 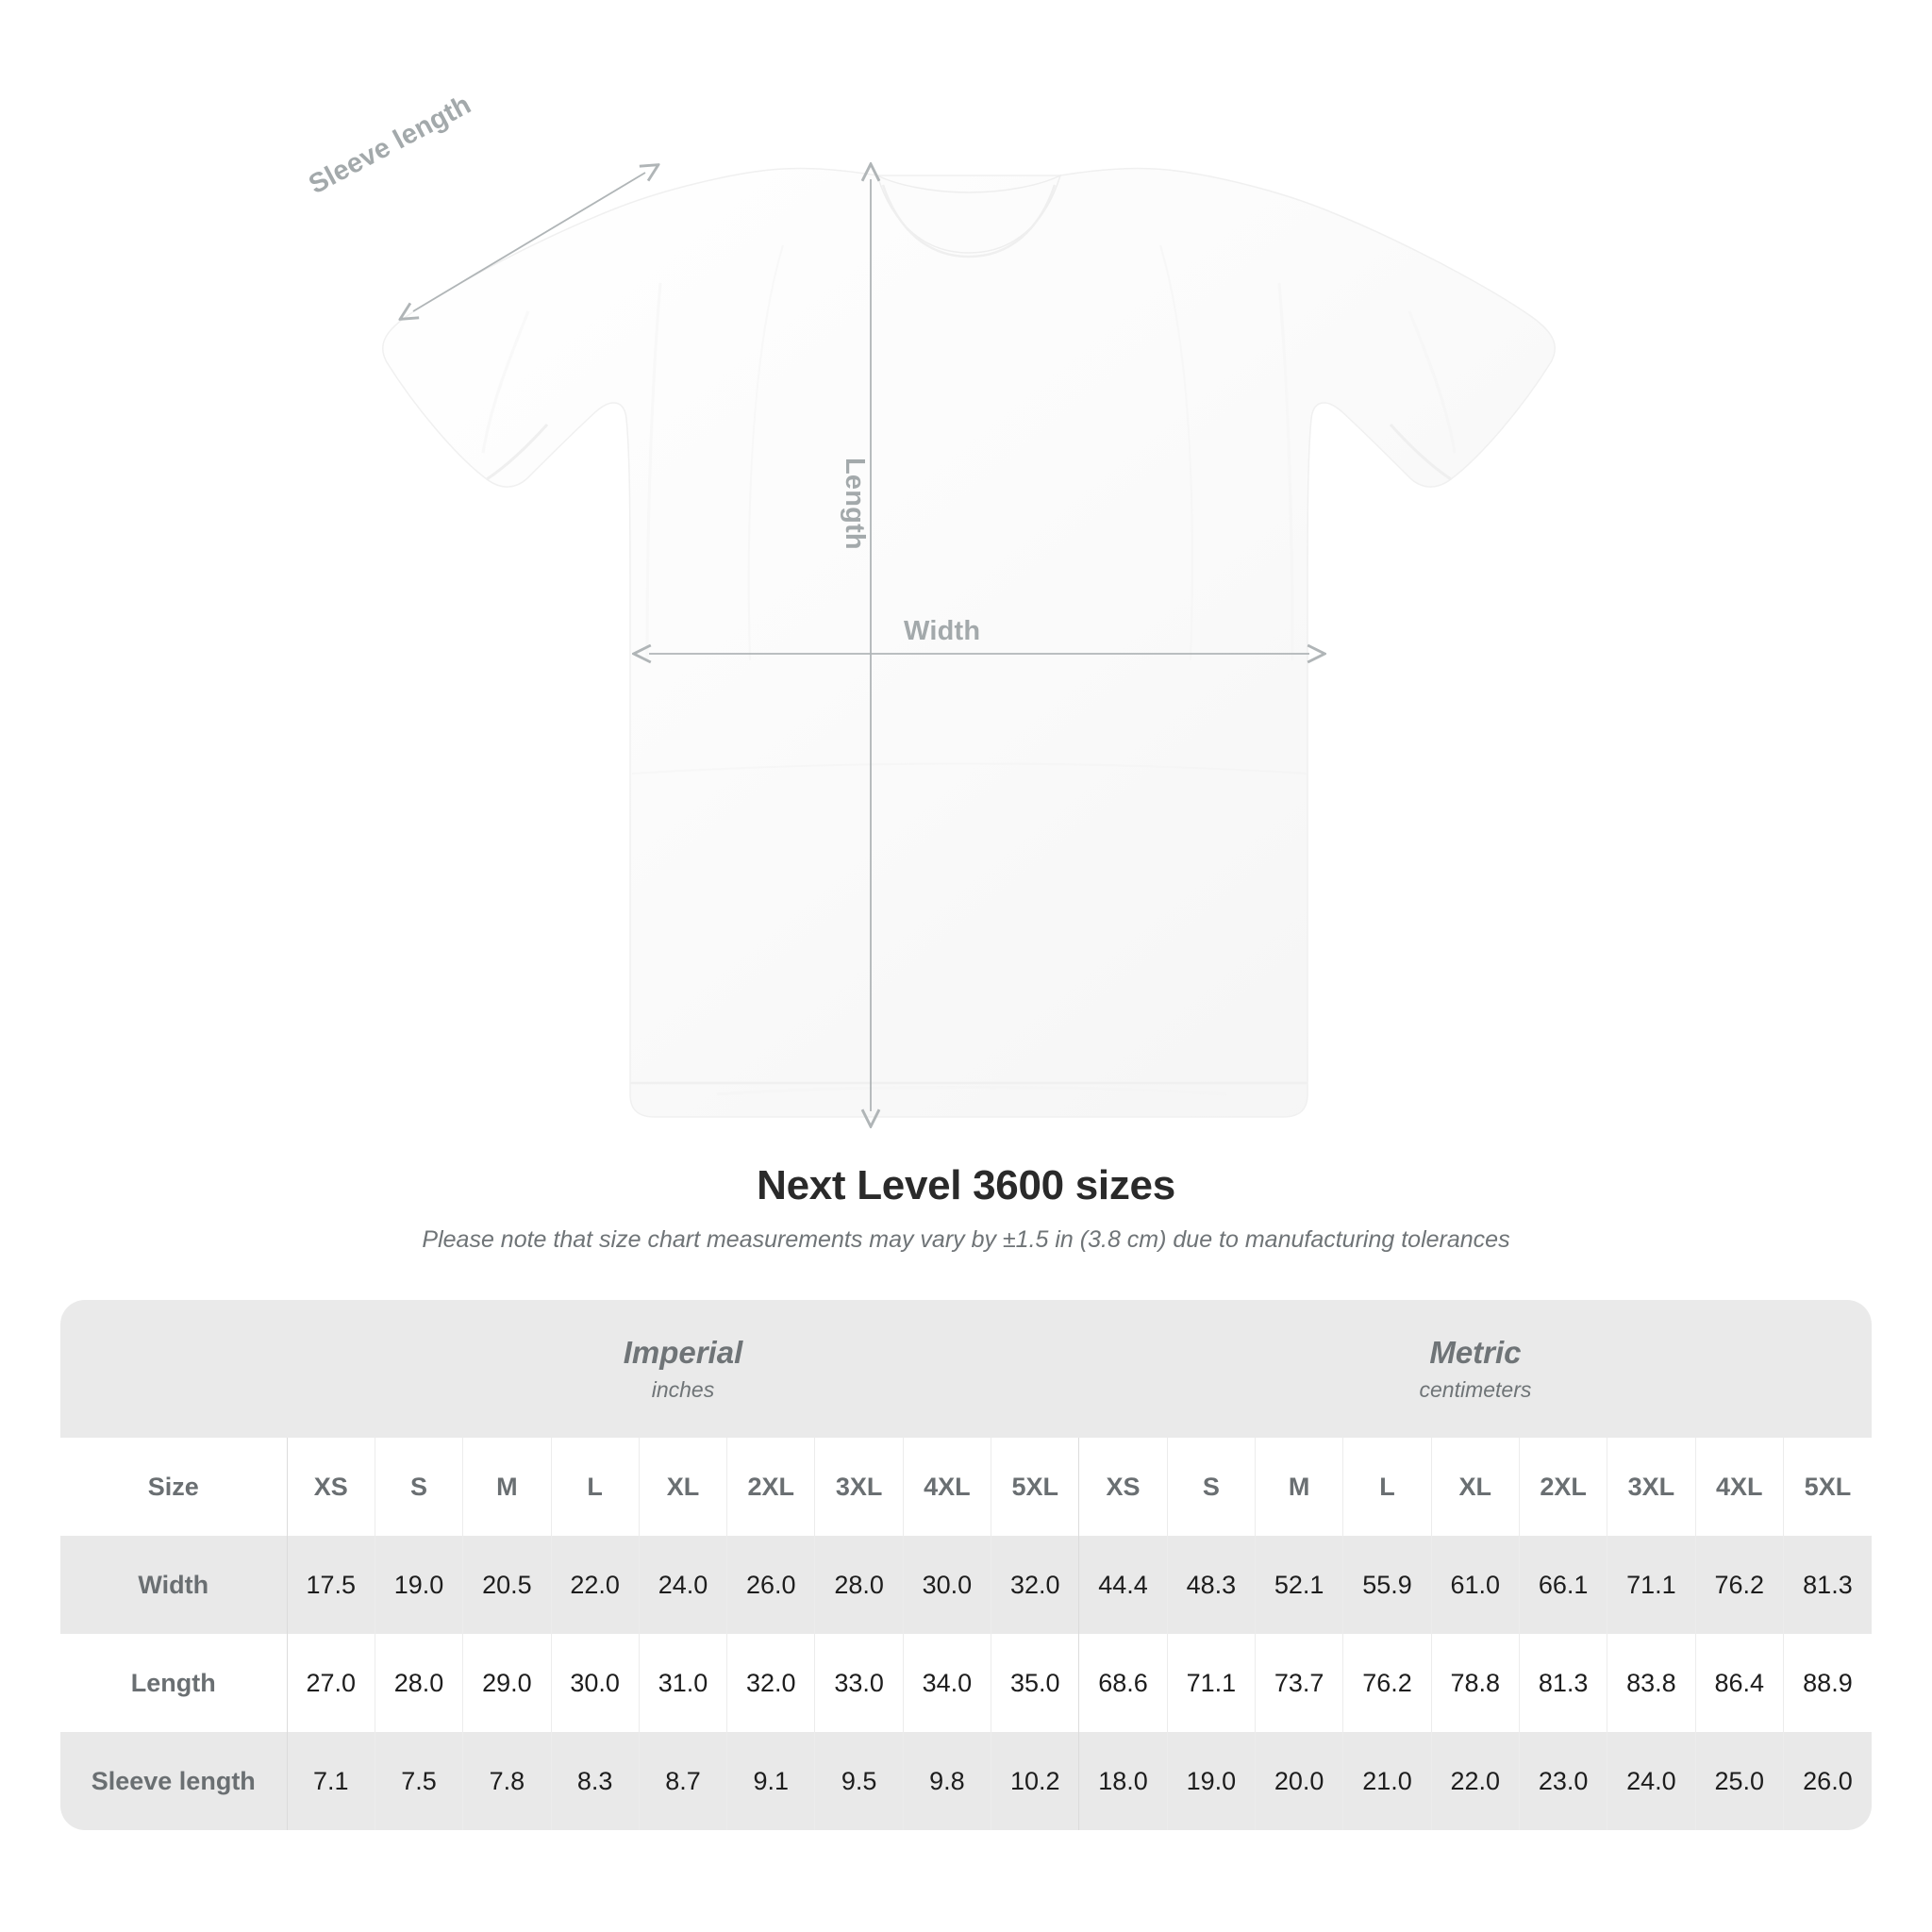 What do you see at coordinates (682, 1585) in the screenshot?
I see `cell-width-imperial-xl: 24.0` at bounding box center [682, 1585].